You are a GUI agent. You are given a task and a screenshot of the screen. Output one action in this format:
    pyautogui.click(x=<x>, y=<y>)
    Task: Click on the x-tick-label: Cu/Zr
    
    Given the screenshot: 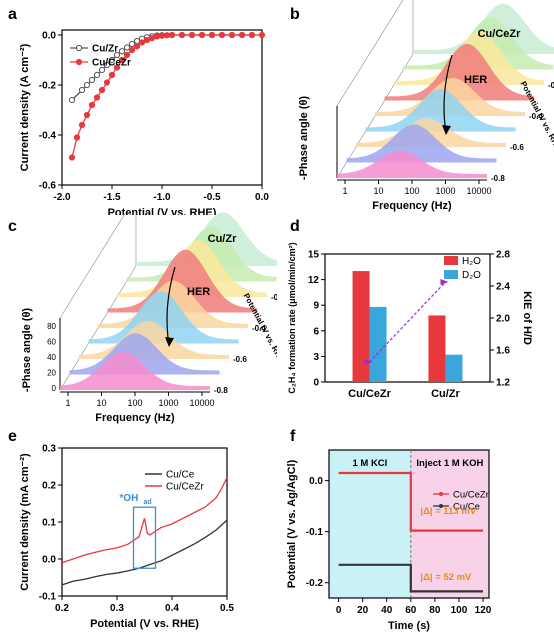 What is the action you would take?
    pyautogui.click(x=445, y=394)
    